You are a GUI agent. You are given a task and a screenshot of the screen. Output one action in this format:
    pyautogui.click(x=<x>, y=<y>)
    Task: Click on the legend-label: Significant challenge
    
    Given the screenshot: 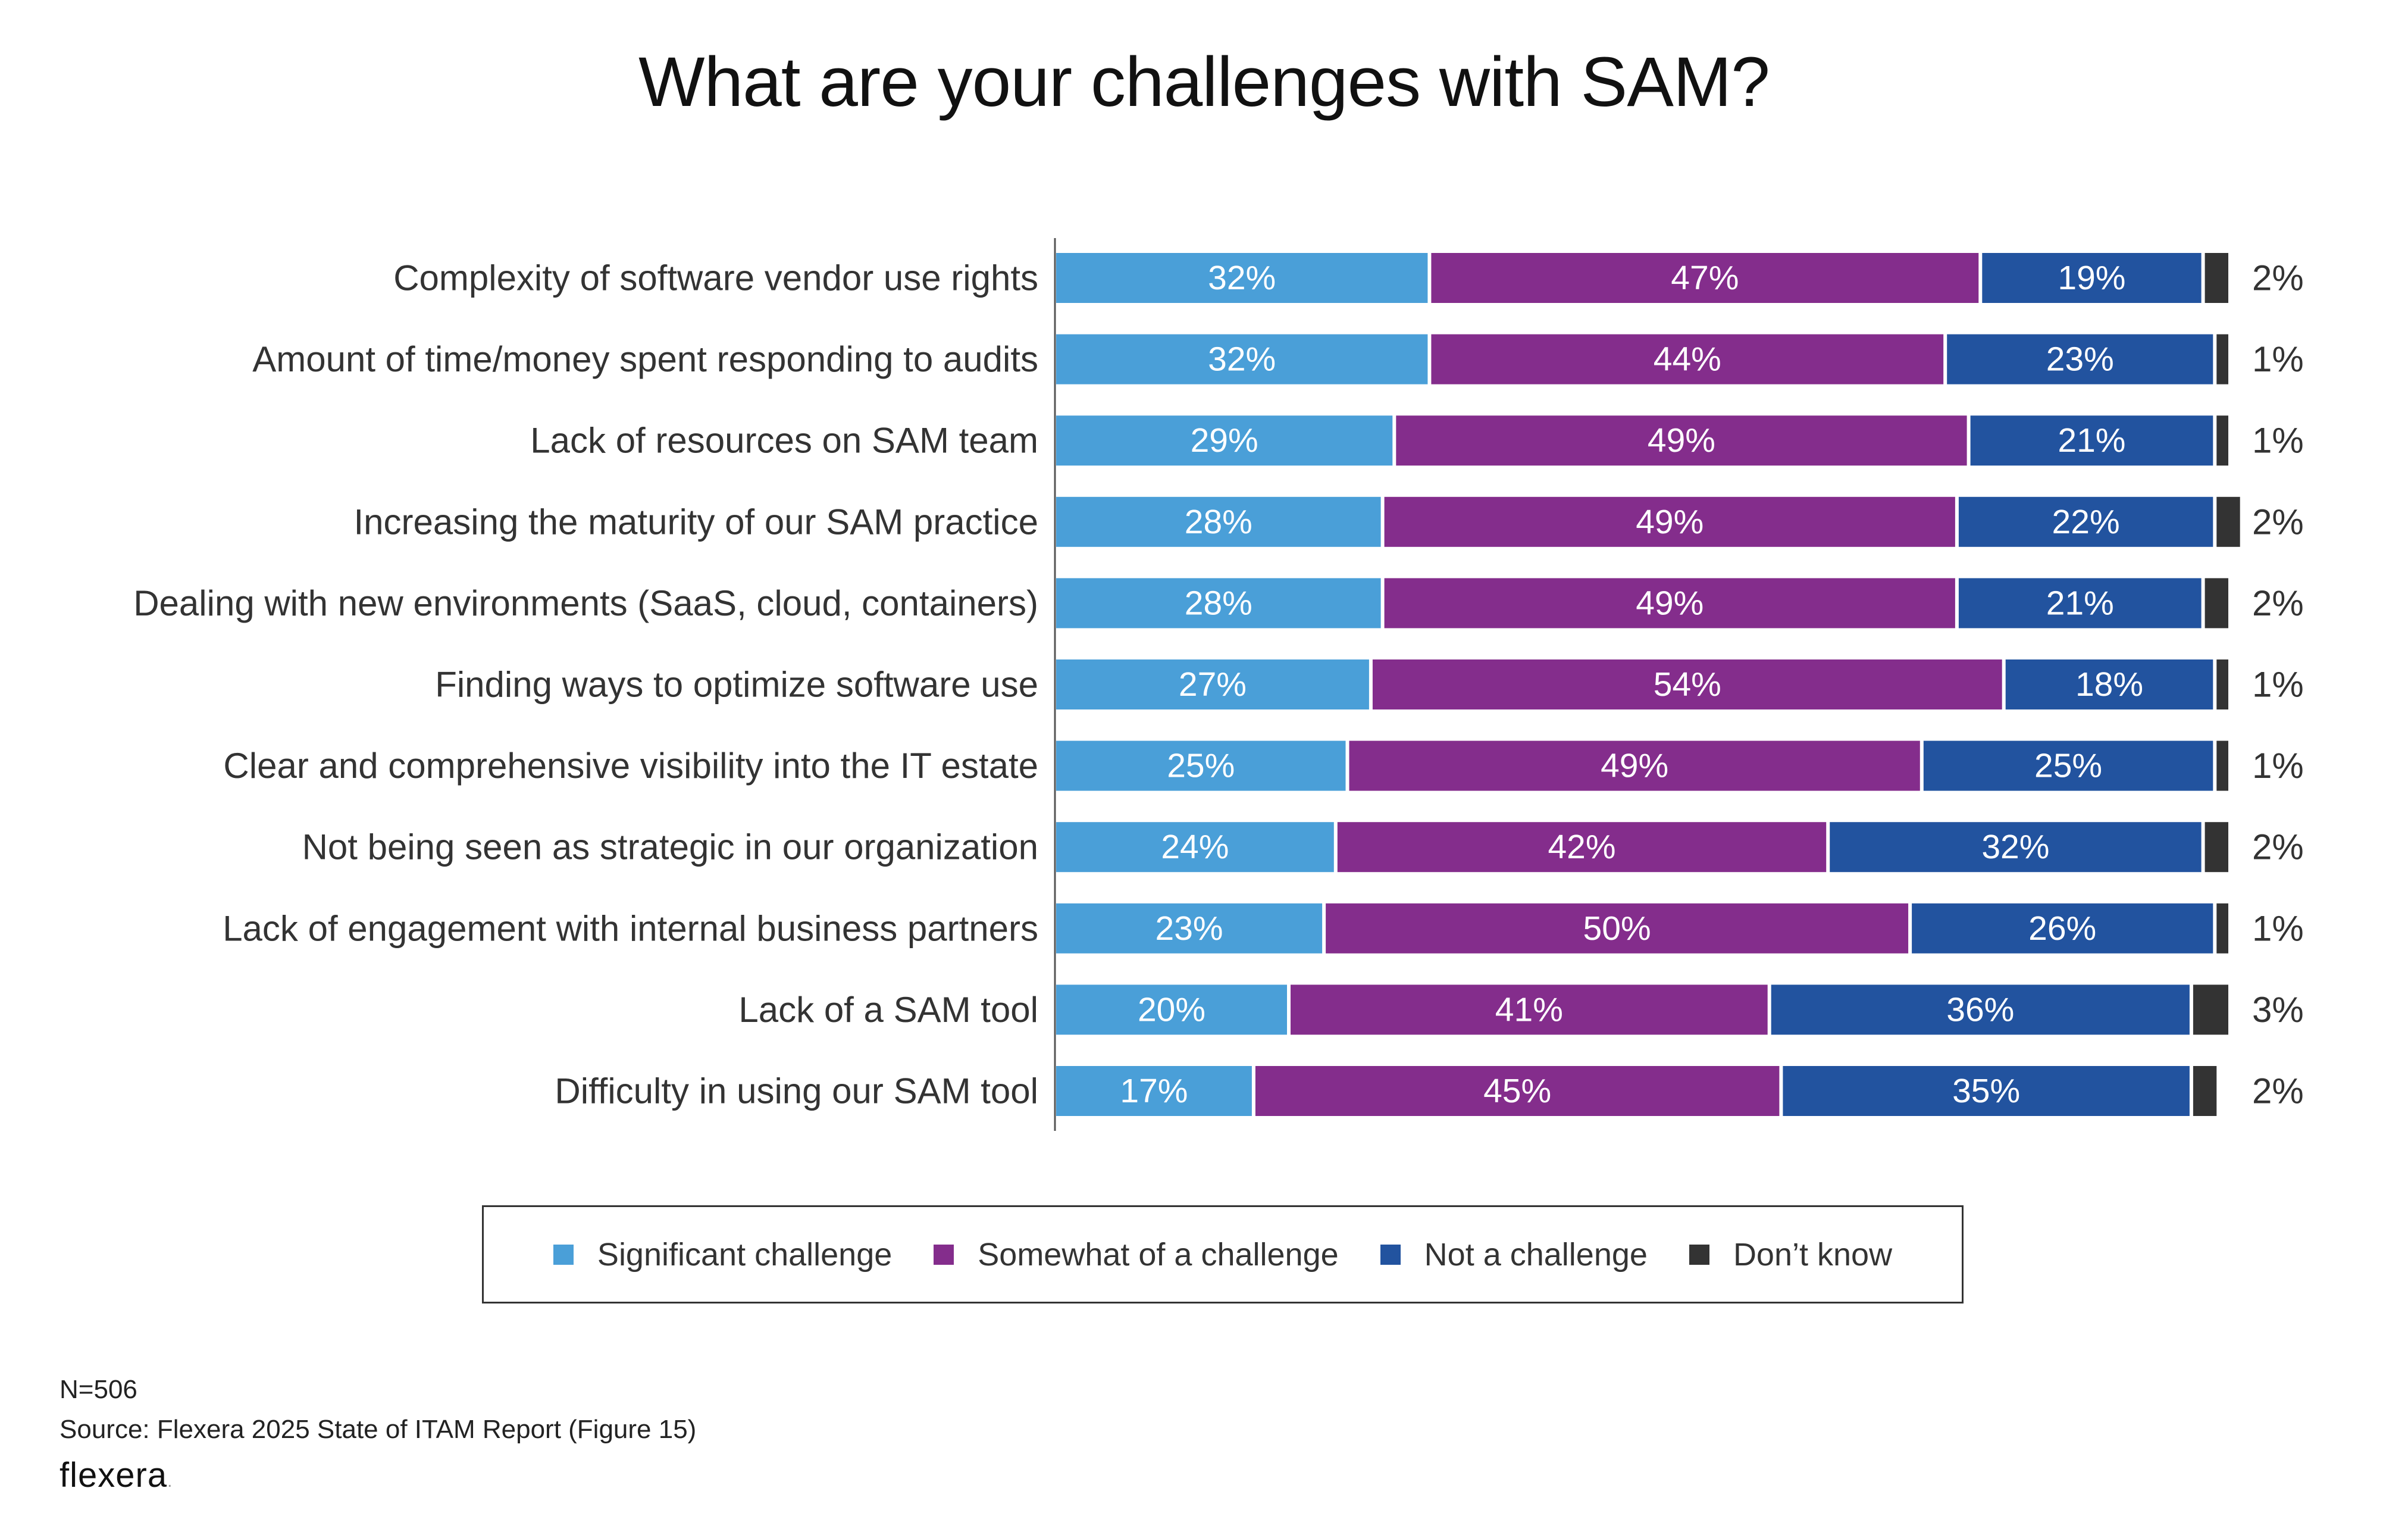 What is the action you would take?
    pyautogui.click(x=745, y=1255)
    